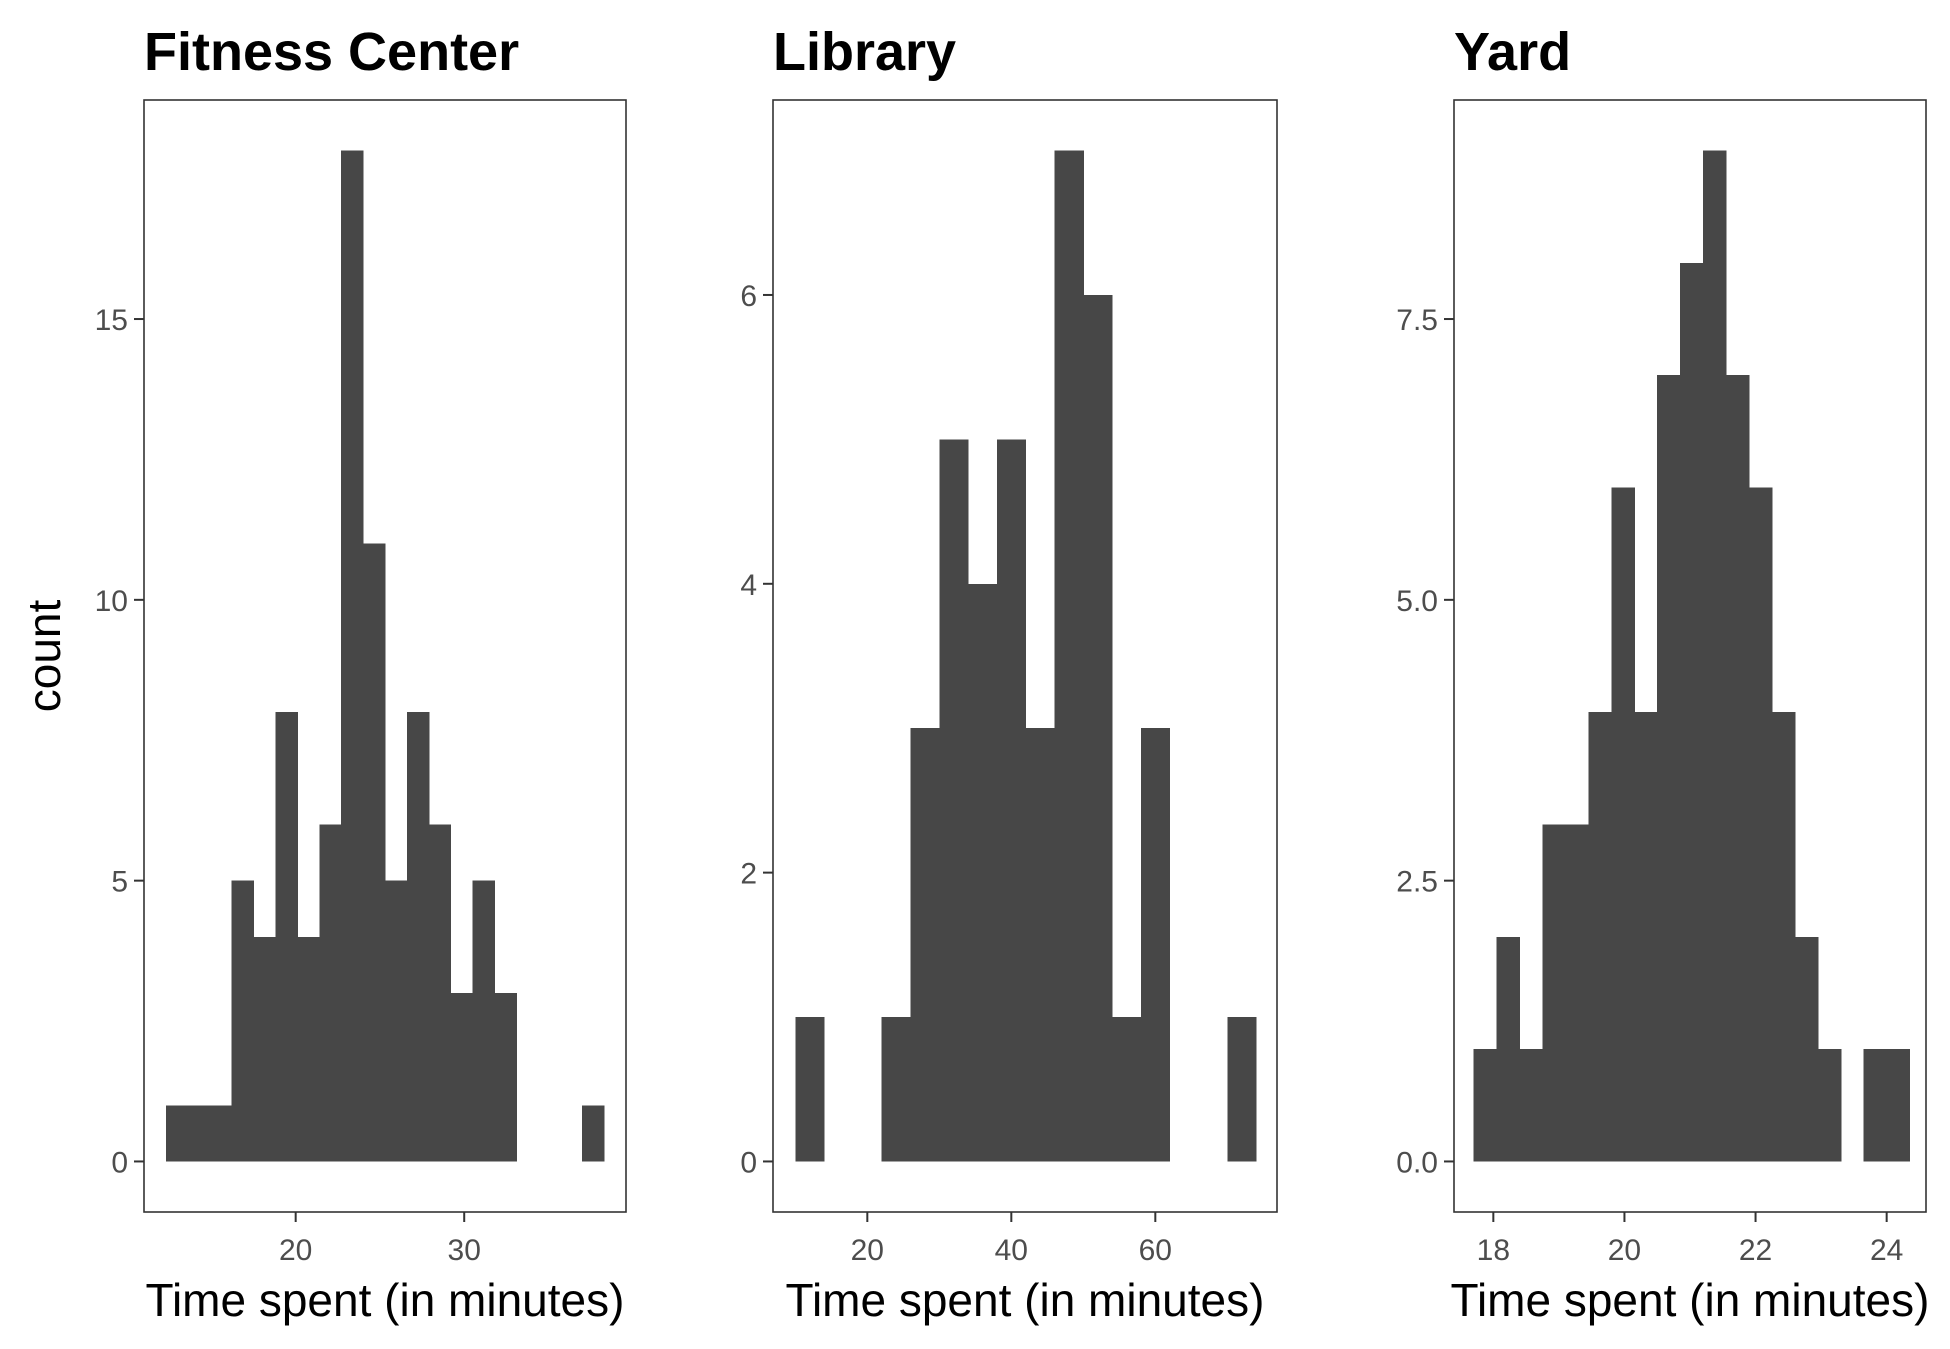 This screenshot has height=1349, width=1950. What do you see at coordinates (748, 296) in the screenshot?
I see `y-tick-label: 6` at bounding box center [748, 296].